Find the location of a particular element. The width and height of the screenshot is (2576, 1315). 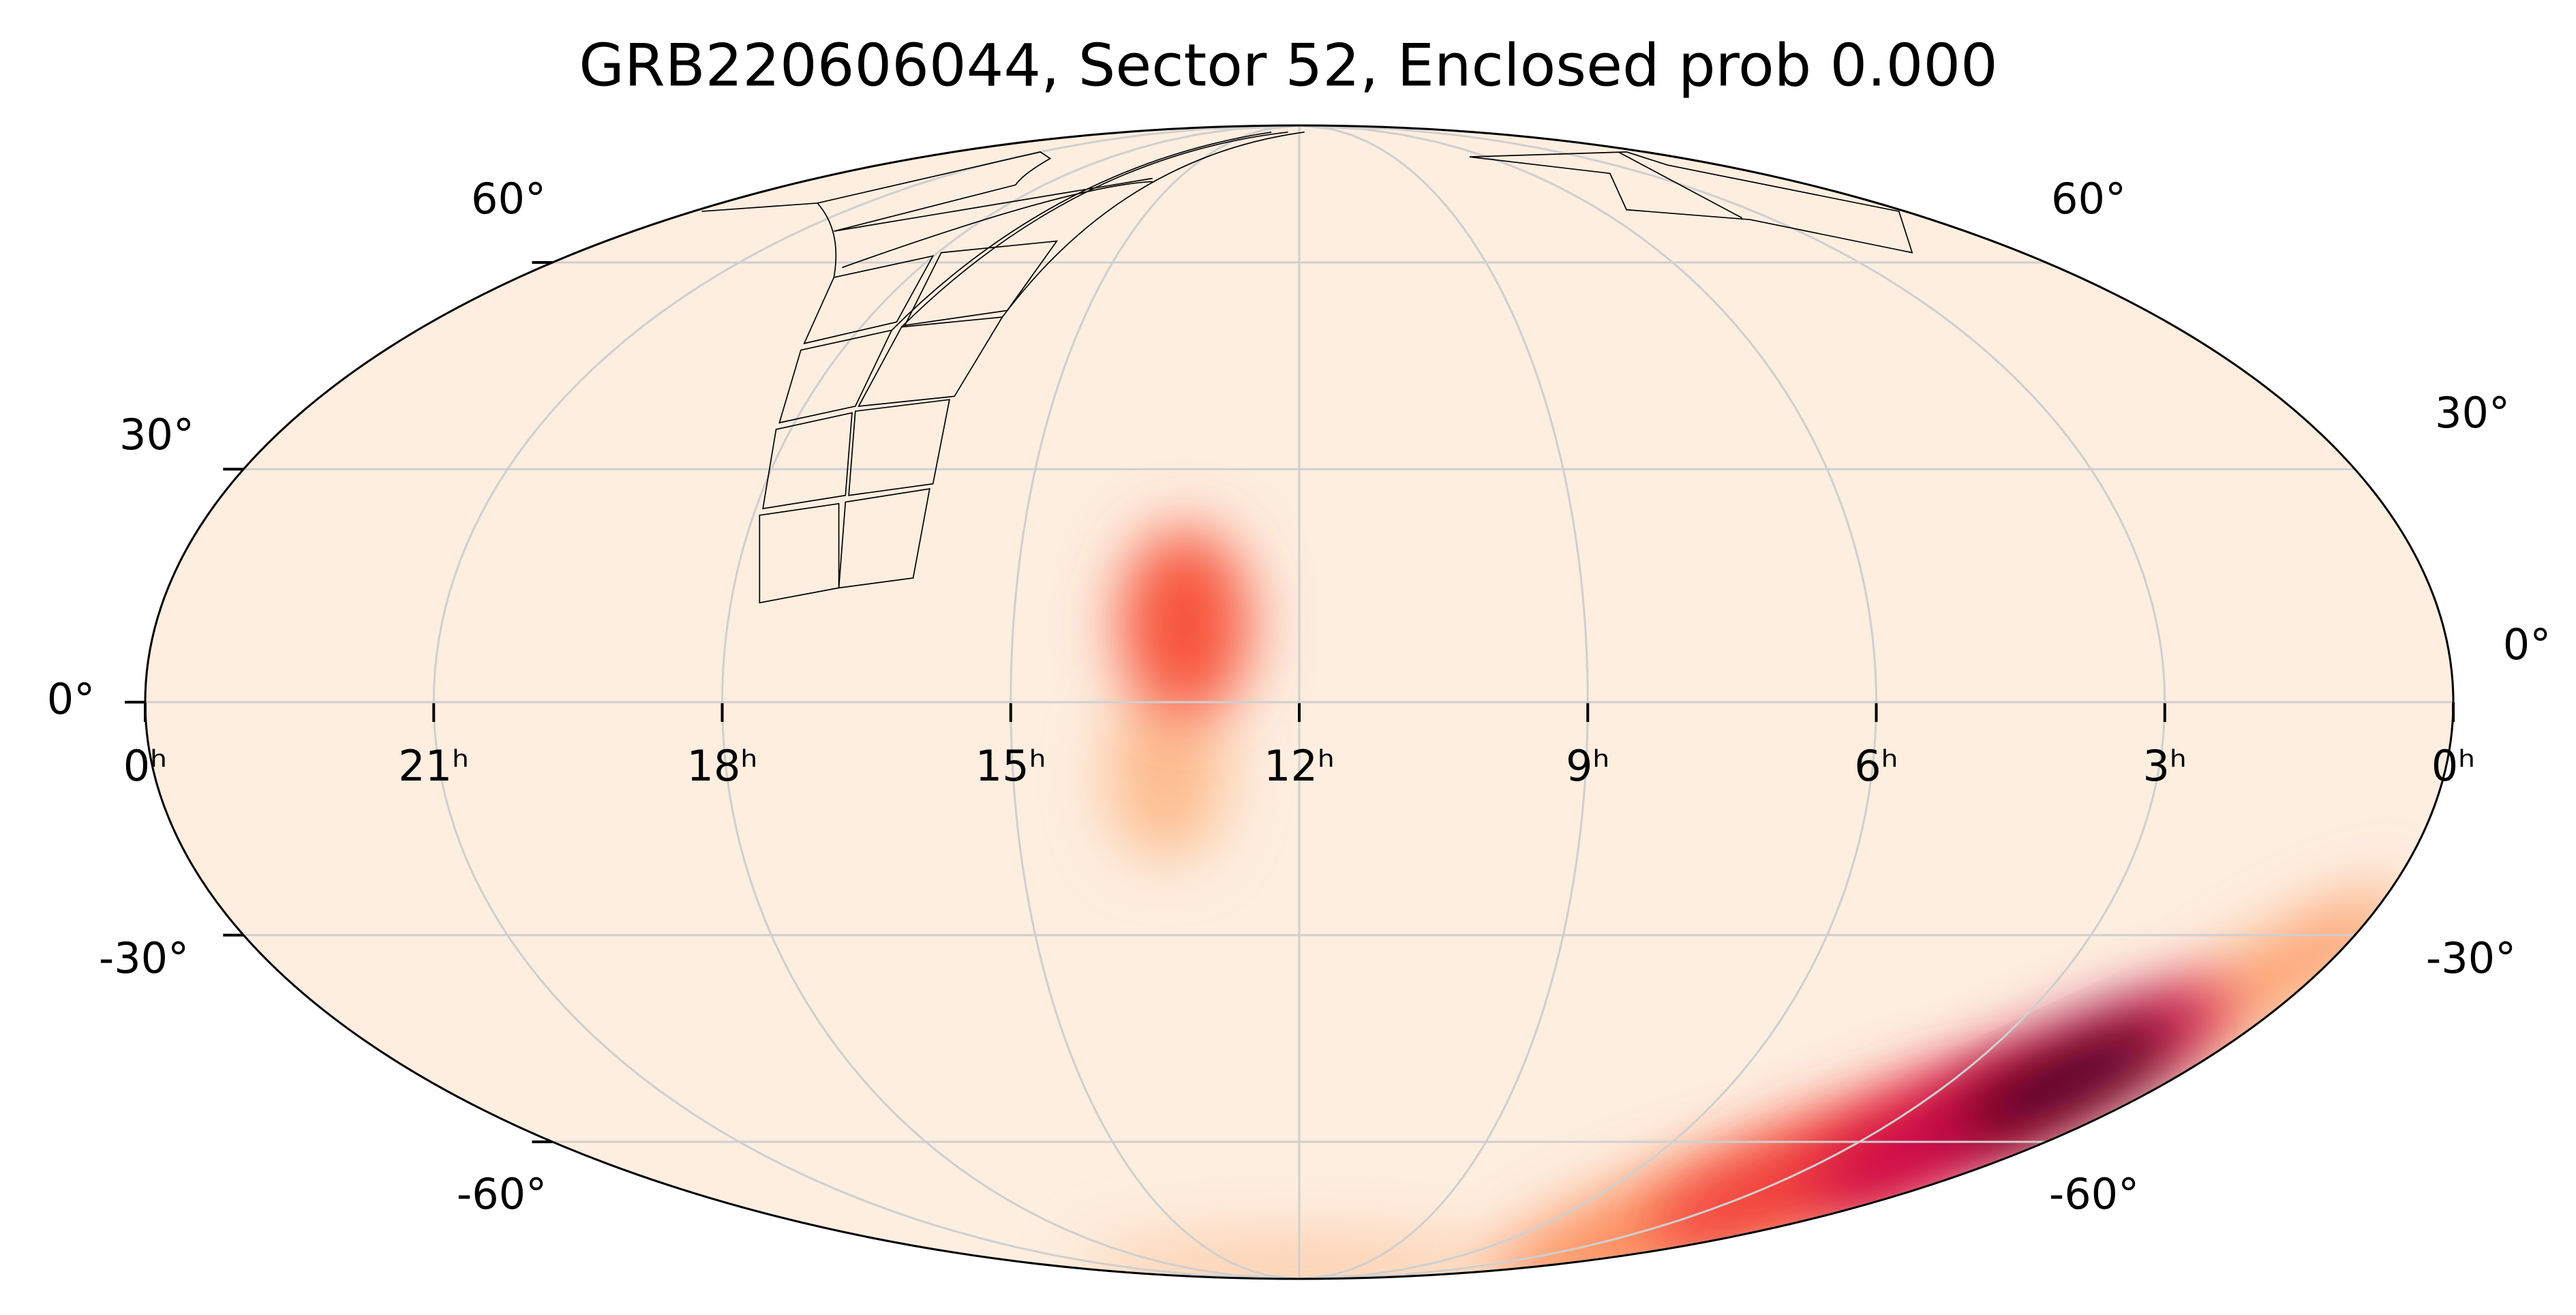

x-tick-label: 3ʰ is located at coordinates (2164, 766).